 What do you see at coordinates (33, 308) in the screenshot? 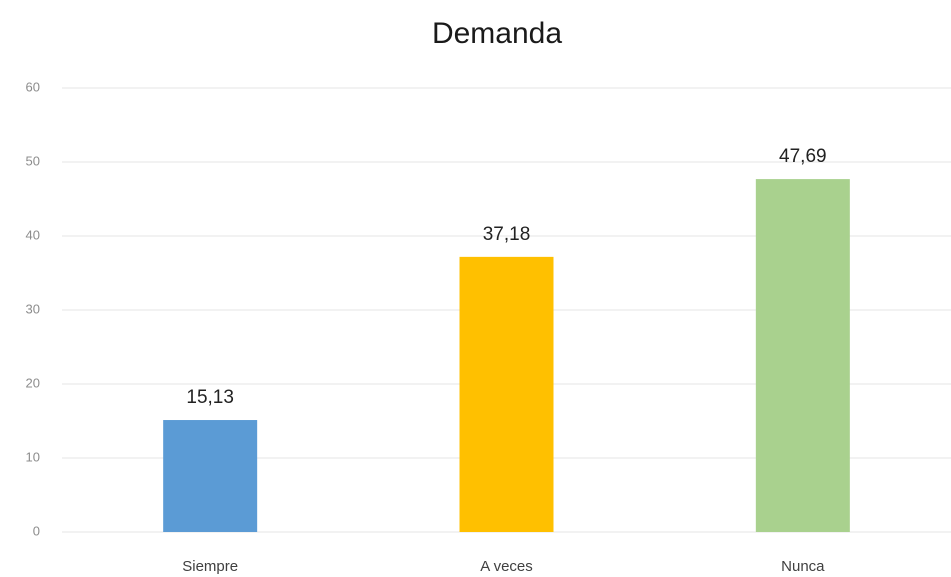
I see `y-tick-label: 30` at bounding box center [33, 308].